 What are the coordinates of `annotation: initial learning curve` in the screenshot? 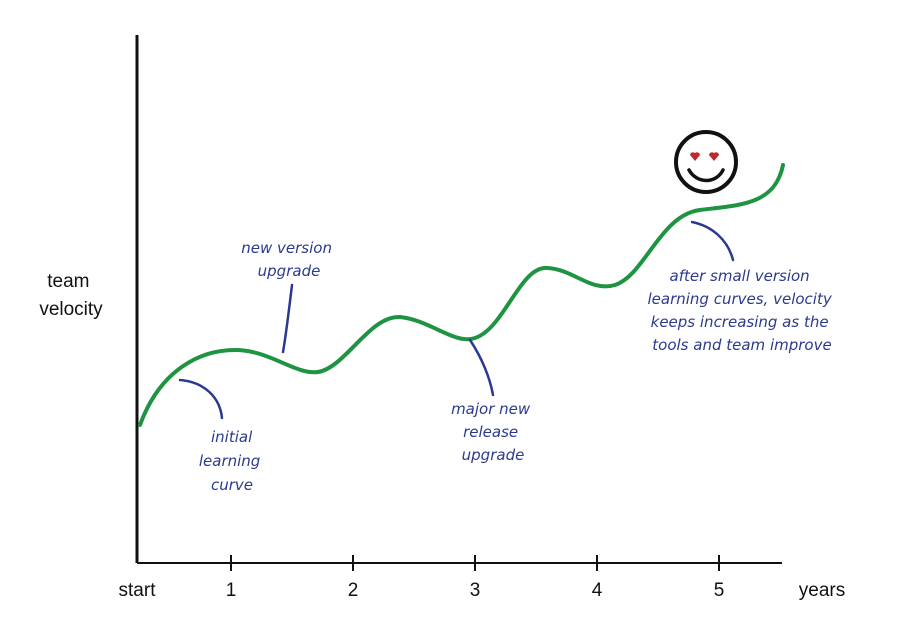 It's located at (232, 461).